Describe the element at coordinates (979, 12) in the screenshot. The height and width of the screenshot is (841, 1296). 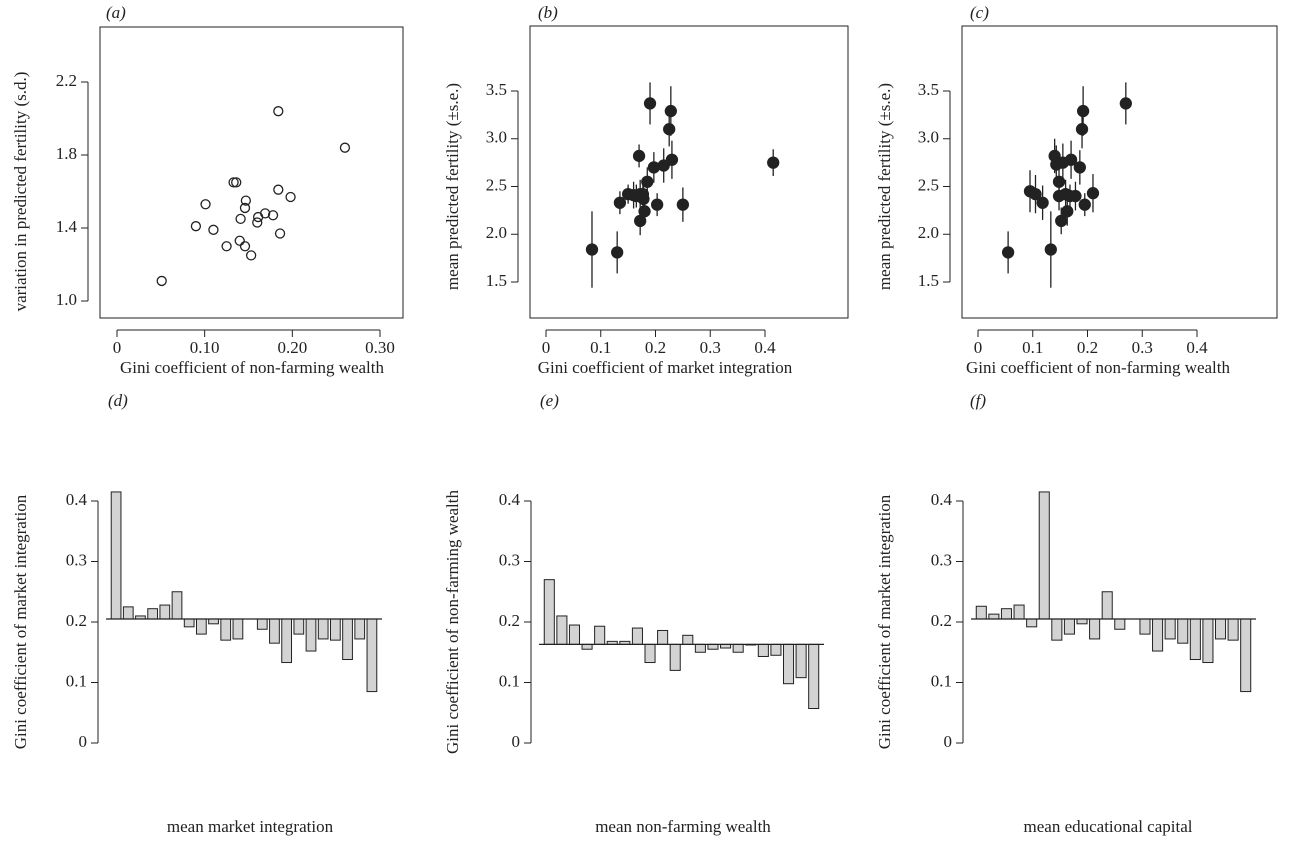
I see `panel-label: (c)` at that location.